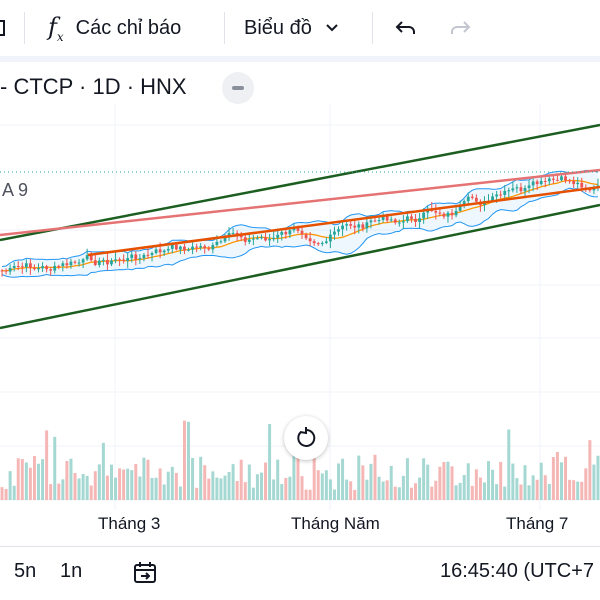 This screenshot has width=600, height=600. Describe the element at coordinates (306, 438) in the screenshot. I see `reset-chart-button` at that location.